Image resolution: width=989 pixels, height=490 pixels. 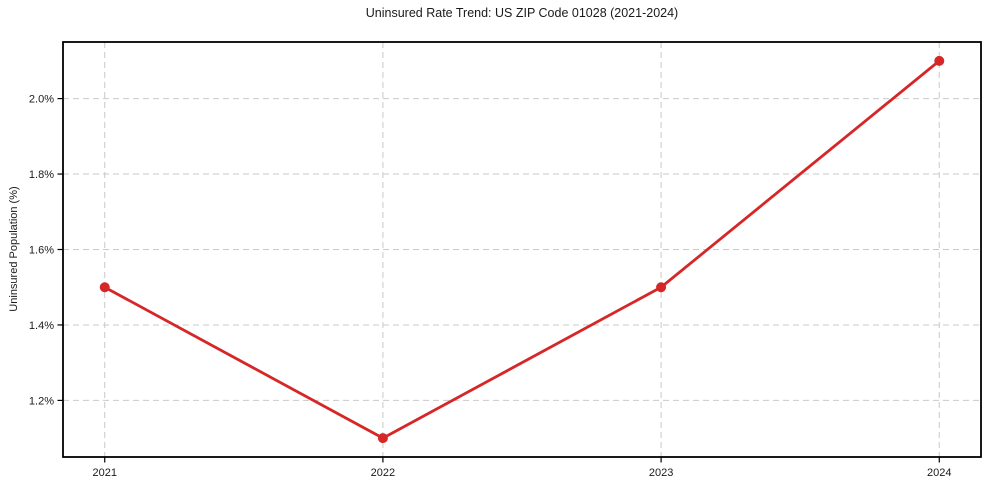 What do you see at coordinates (939, 473) in the screenshot?
I see `x-tick-label: 2024` at bounding box center [939, 473].